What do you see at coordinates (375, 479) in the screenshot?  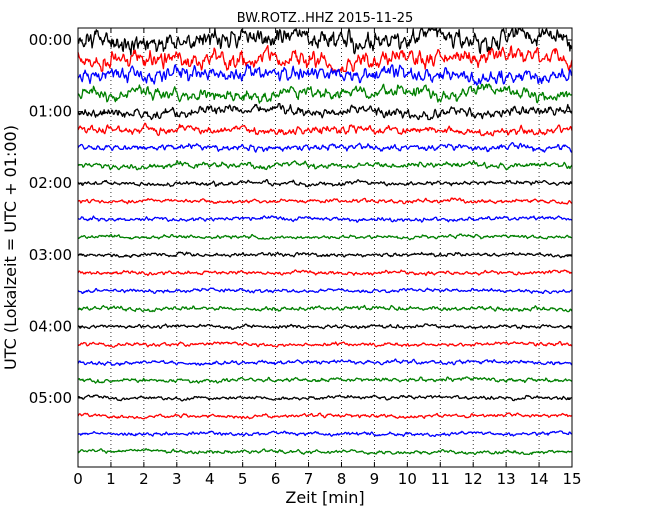 I see `x-tick-label: 9` at bounding box center [375, 479].